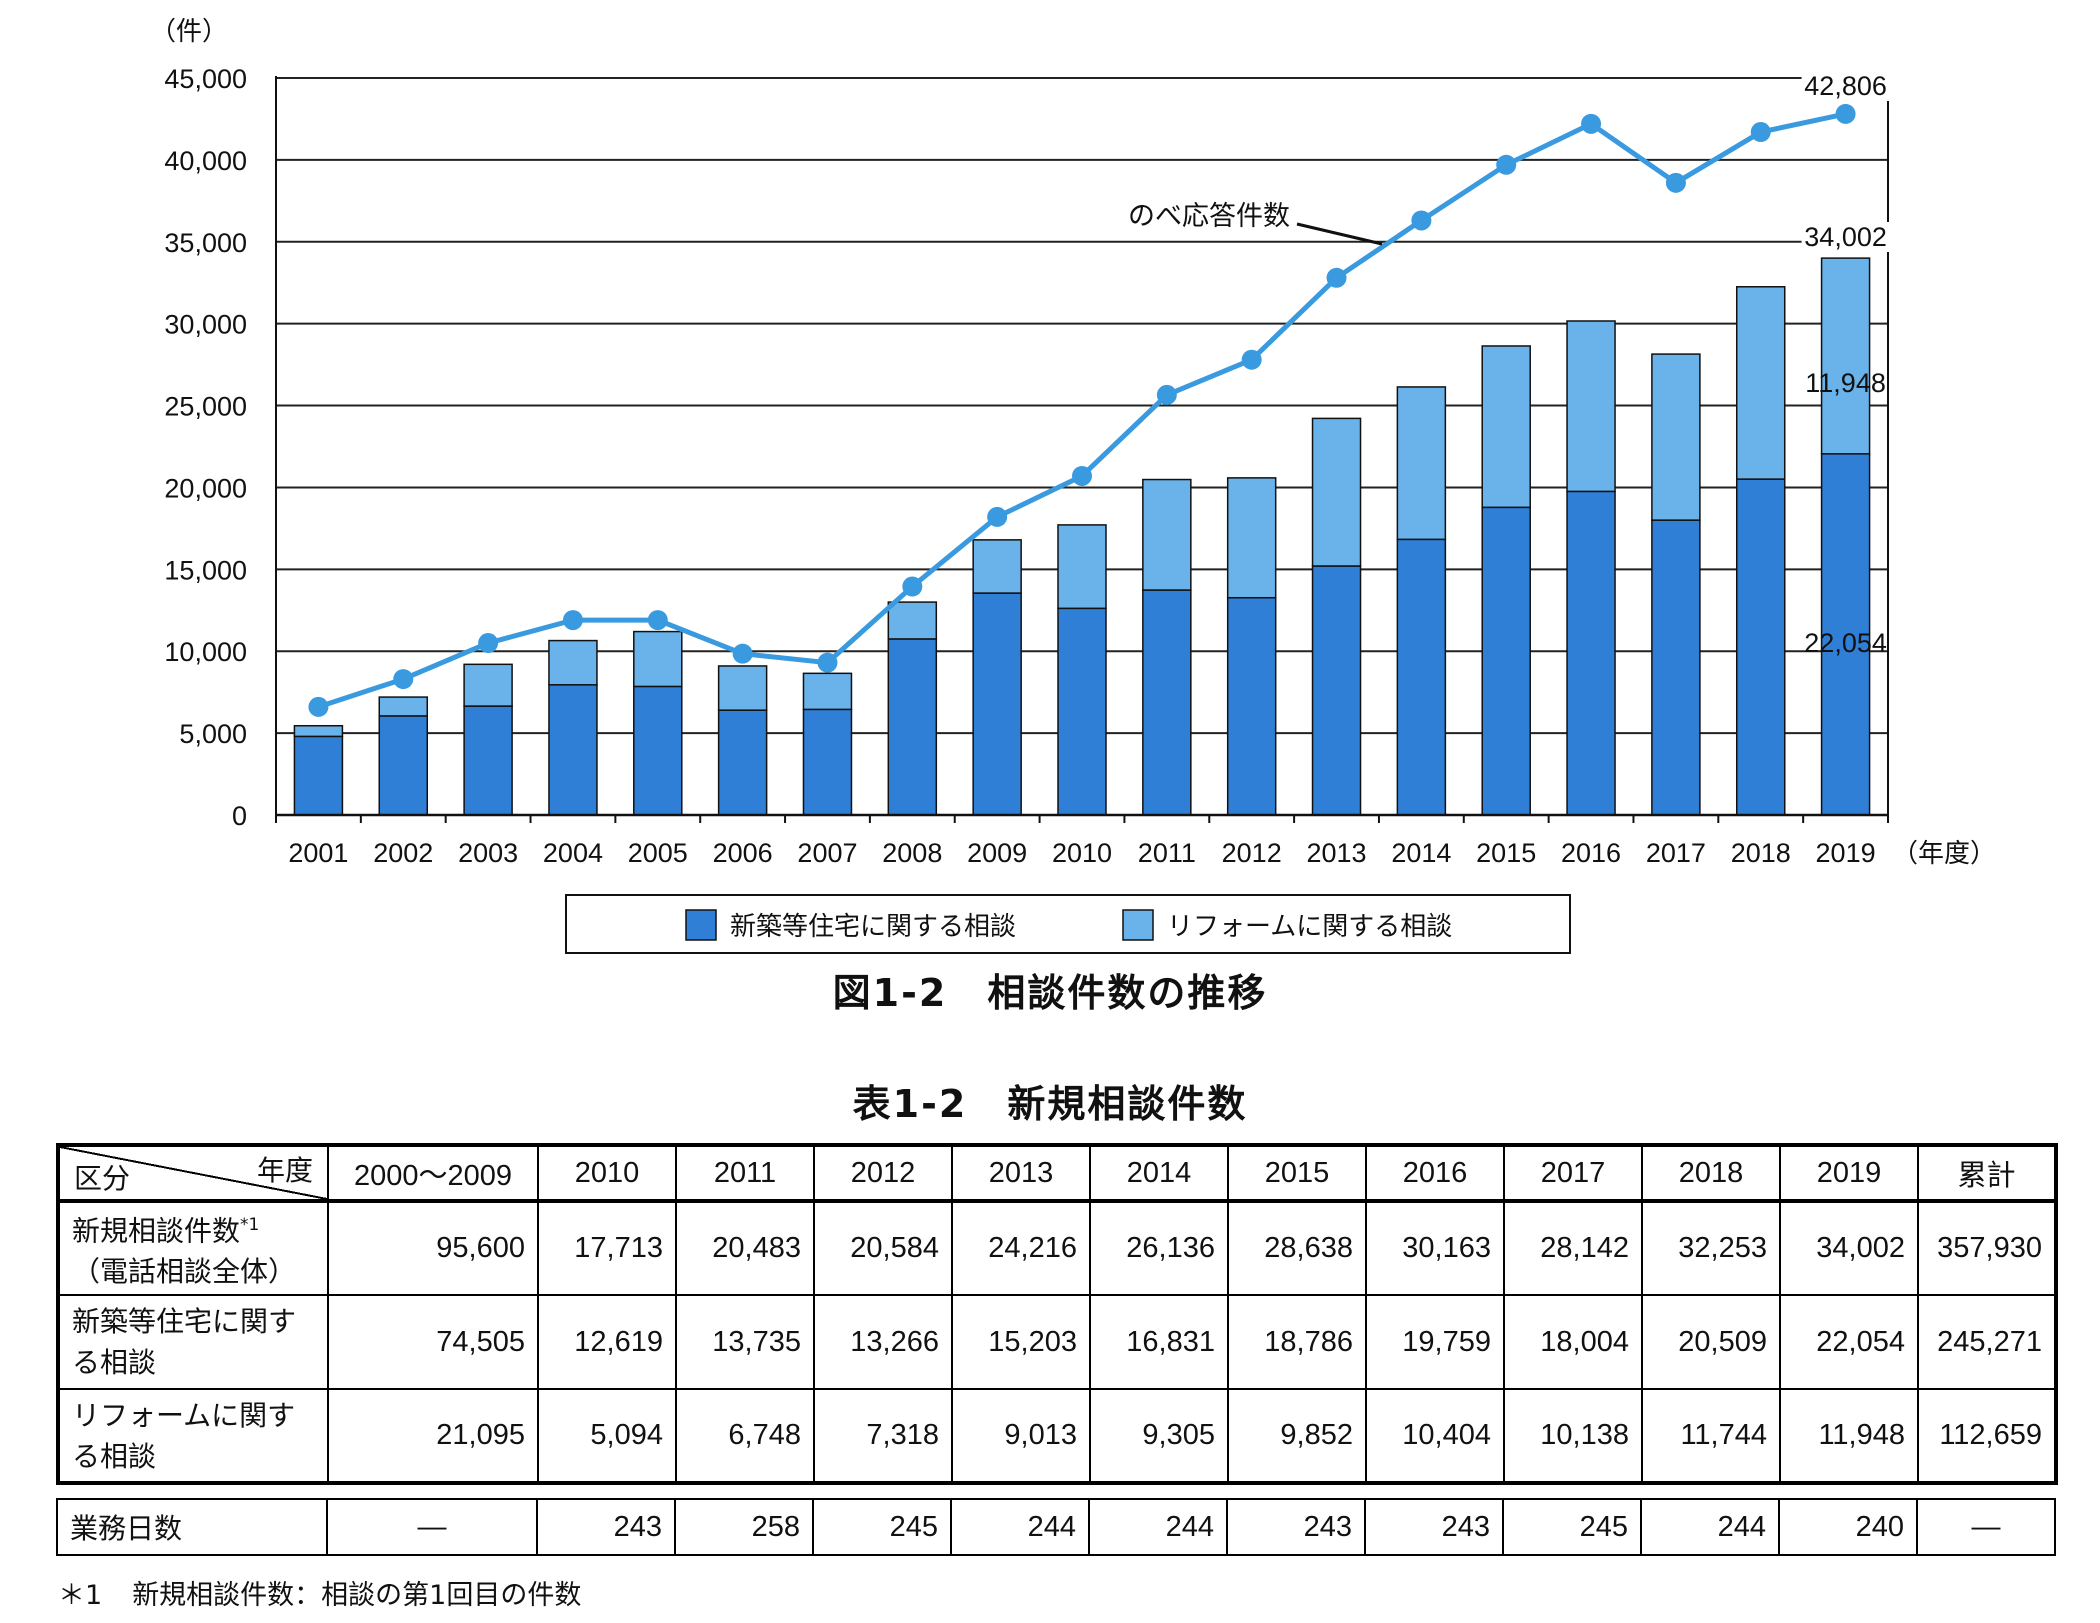 This screenshot has width=2100, height=1623. What do you see at coordinates (1711, 1342) in the screenshot?
I see `table-cell: 20,509` at bounding box center [1711, 1342].